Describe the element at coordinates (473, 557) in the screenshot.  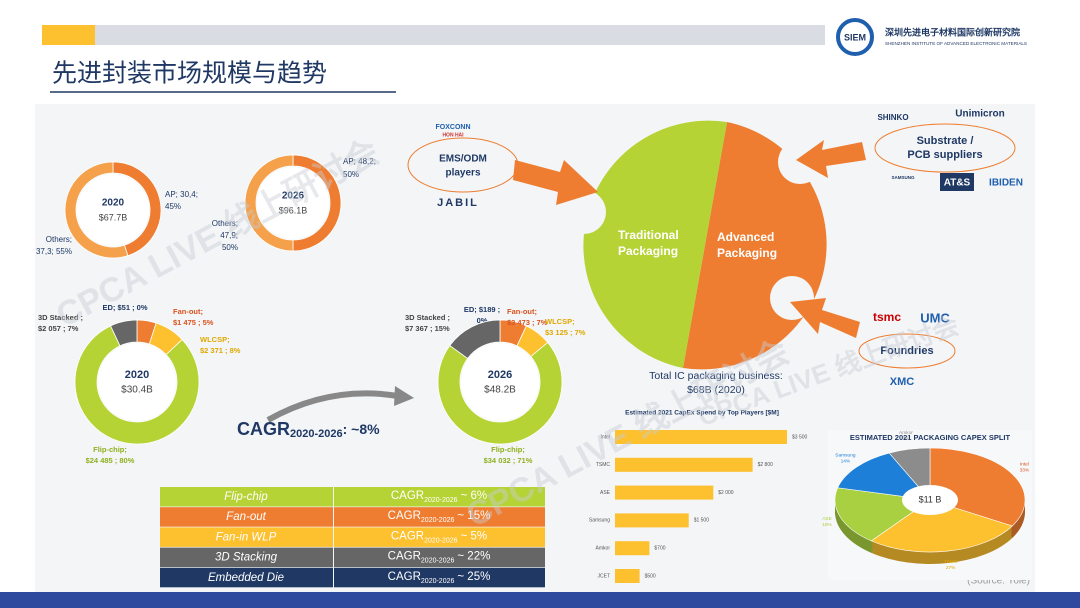
I see `cagr-value: ~ 22%` at that location.